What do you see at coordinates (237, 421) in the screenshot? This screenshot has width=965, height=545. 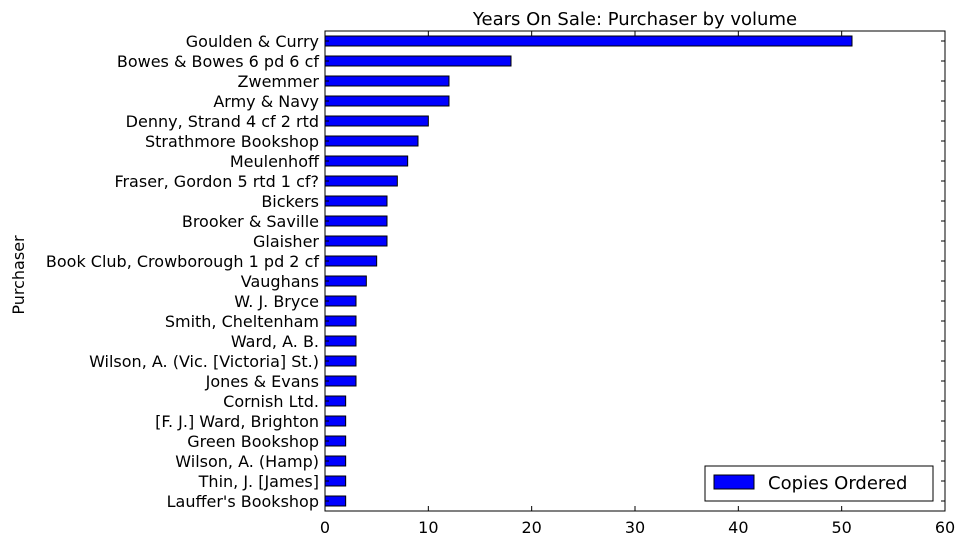 I see `category-label: [F. J.] Ward, Brighton` at bounding box center [237, 421].